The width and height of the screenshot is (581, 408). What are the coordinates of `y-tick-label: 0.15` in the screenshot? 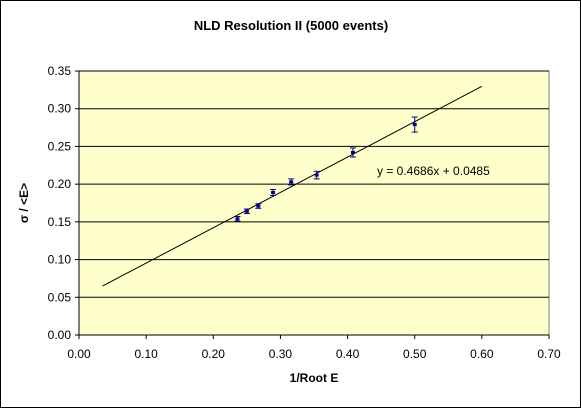 It's located at (60, 222).